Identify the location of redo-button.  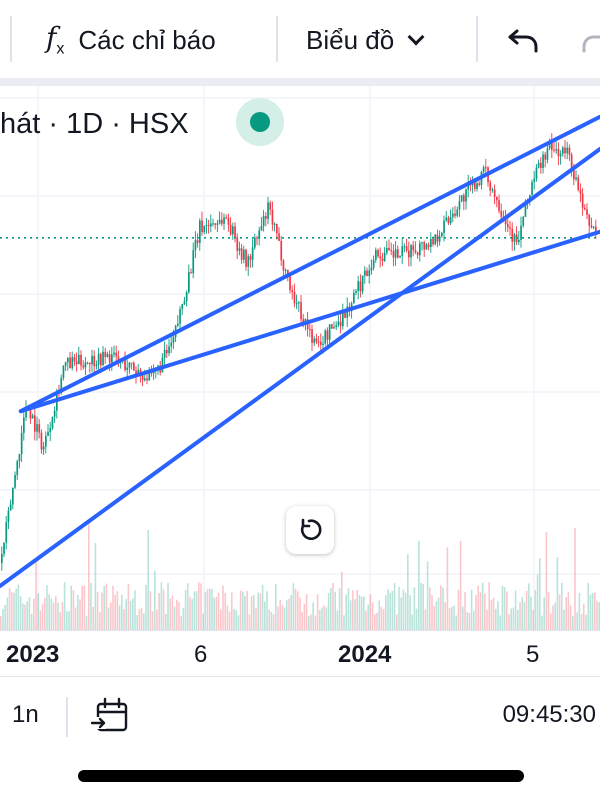
(590, 40).